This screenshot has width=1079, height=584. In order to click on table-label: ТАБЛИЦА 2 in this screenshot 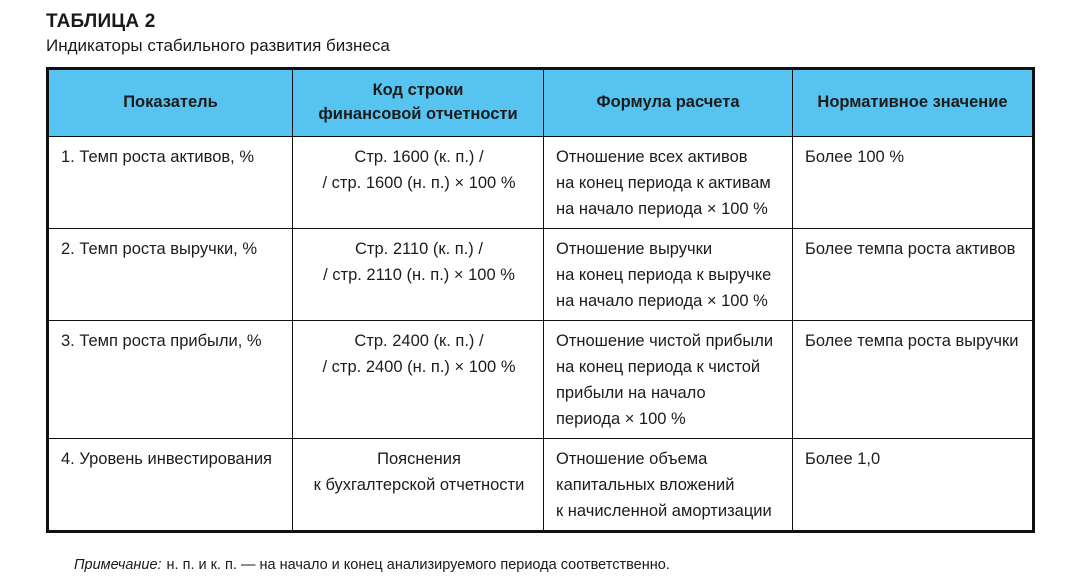, I will do `click(101, 21)`.